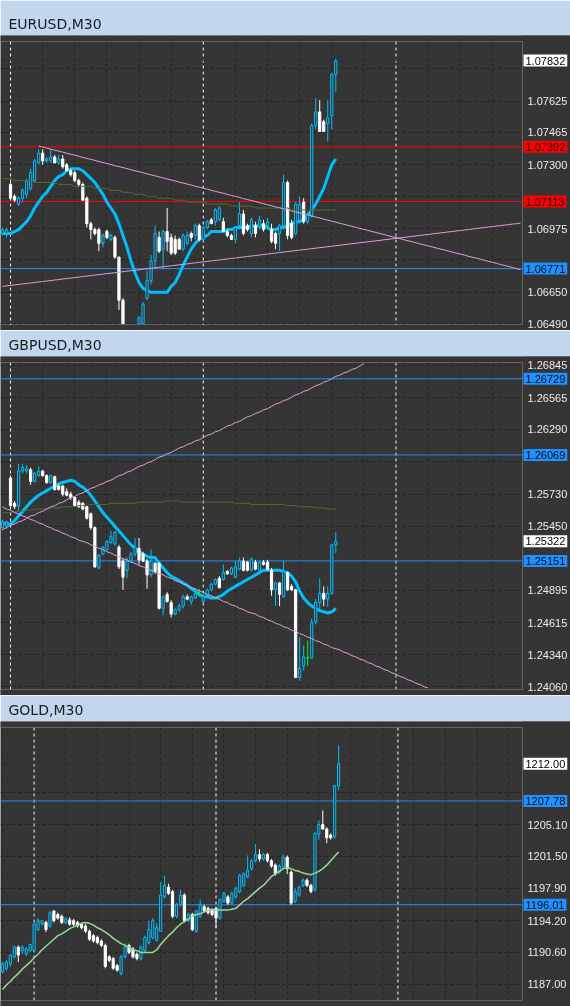 The width and height of the screenshot is (570, 1006). I want to click on y-tick-label: 1.26290, so click(547, 429).